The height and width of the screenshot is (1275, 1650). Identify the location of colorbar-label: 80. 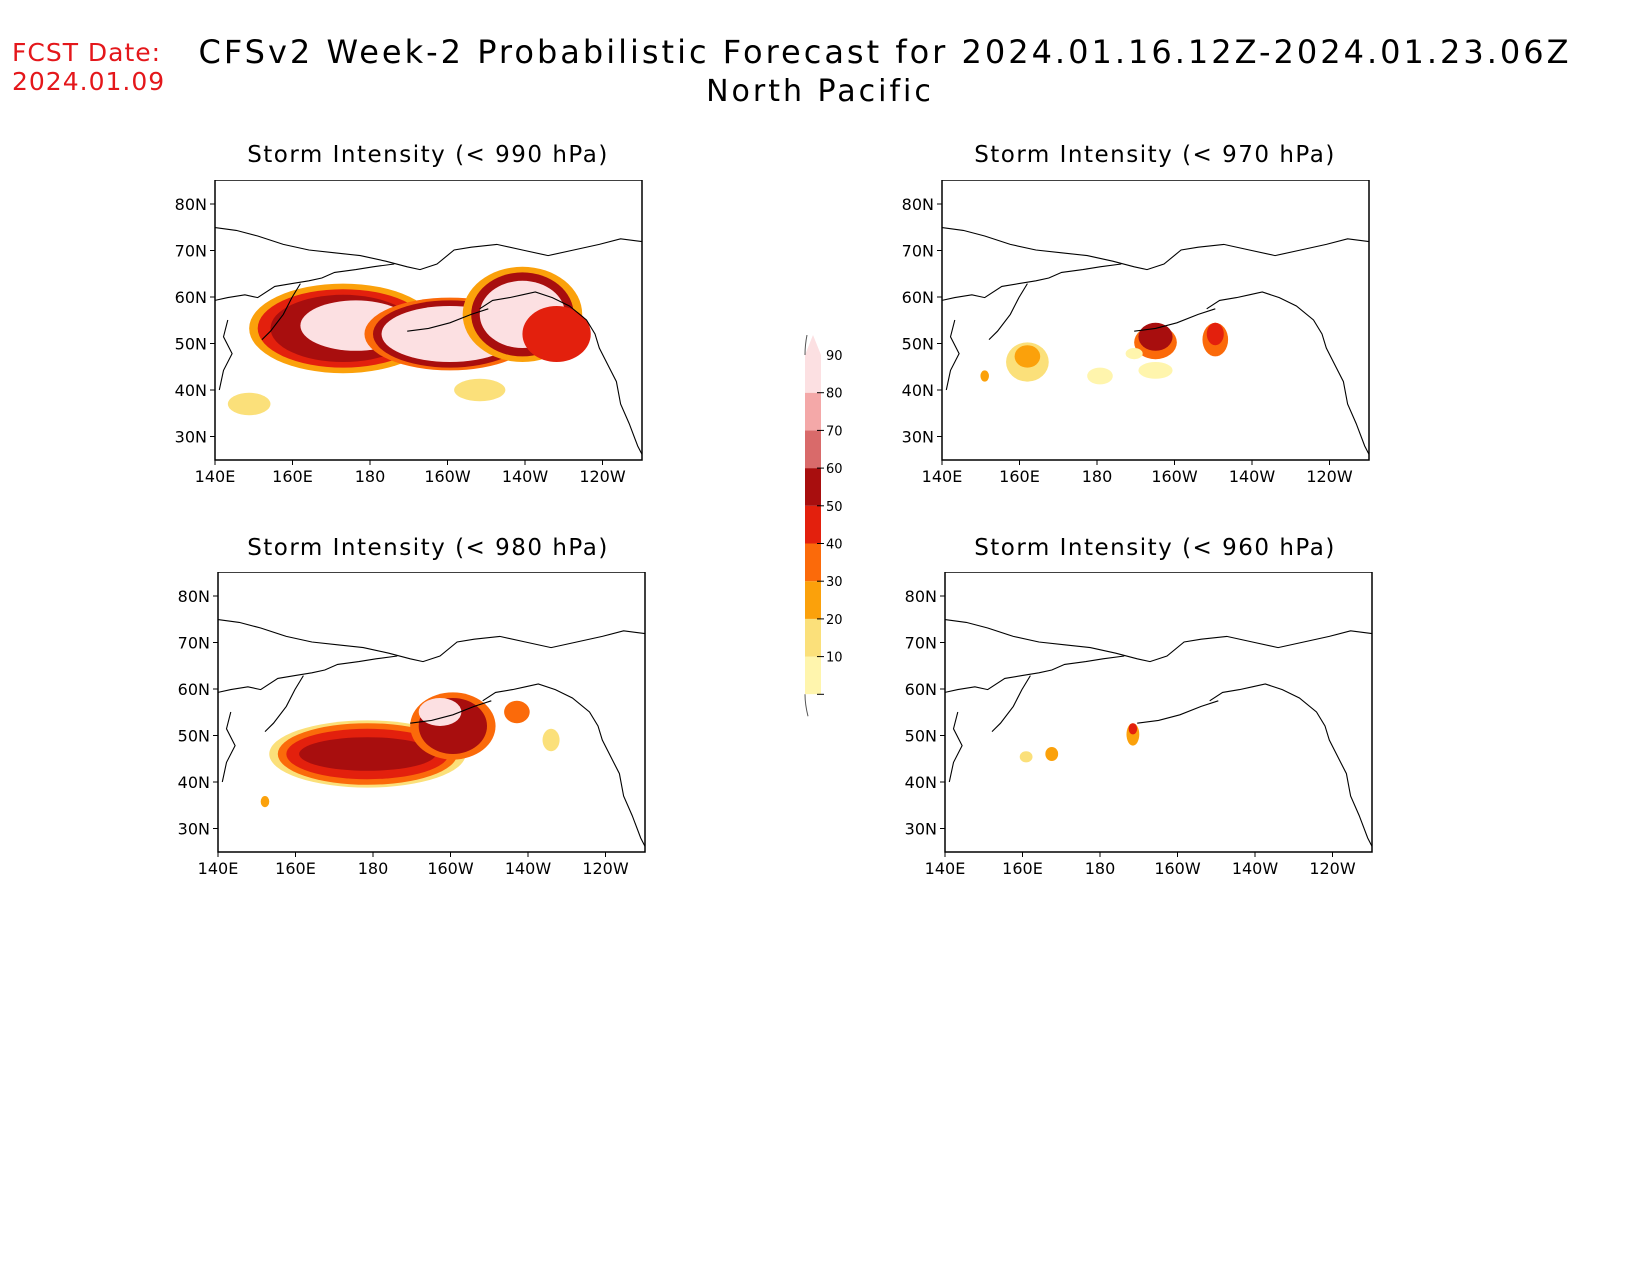
(834, 394).